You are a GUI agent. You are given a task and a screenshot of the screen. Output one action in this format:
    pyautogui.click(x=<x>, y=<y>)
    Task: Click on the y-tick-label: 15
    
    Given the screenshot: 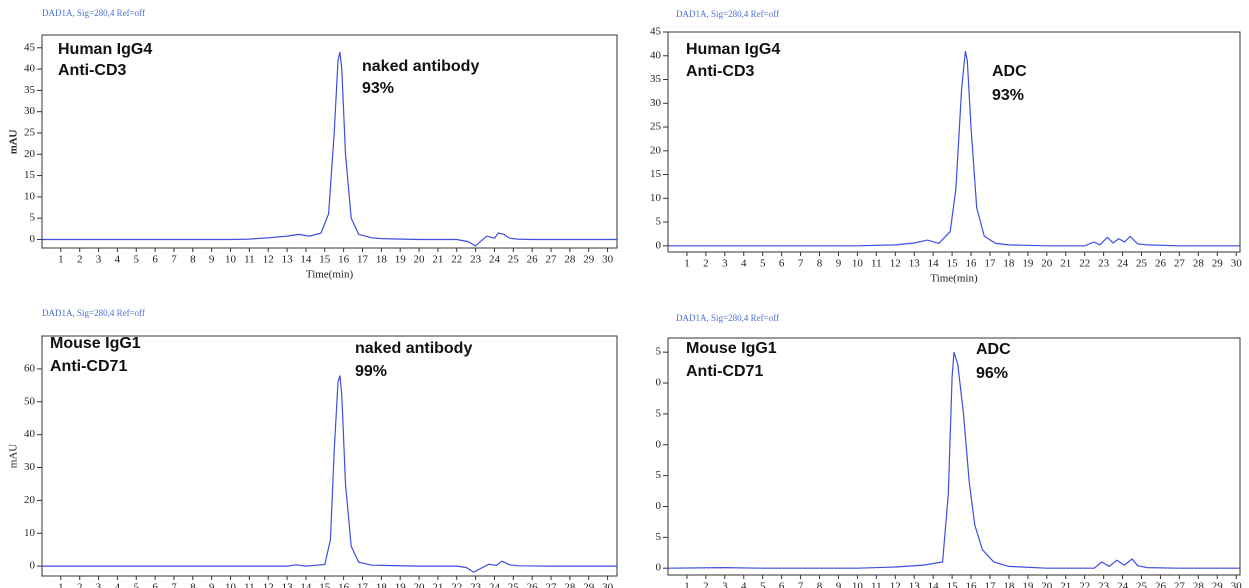 What is the action you would take?
    pyautogui.click(x=30, y=175)
    